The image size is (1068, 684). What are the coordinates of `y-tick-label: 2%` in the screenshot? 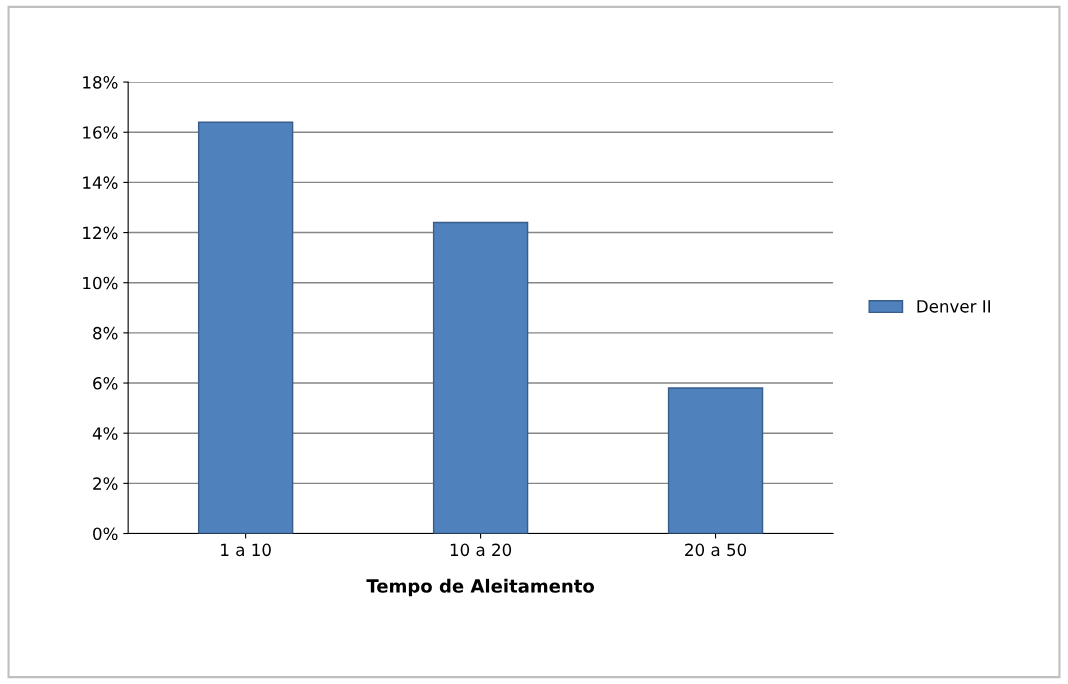 It's located at (105, 483).